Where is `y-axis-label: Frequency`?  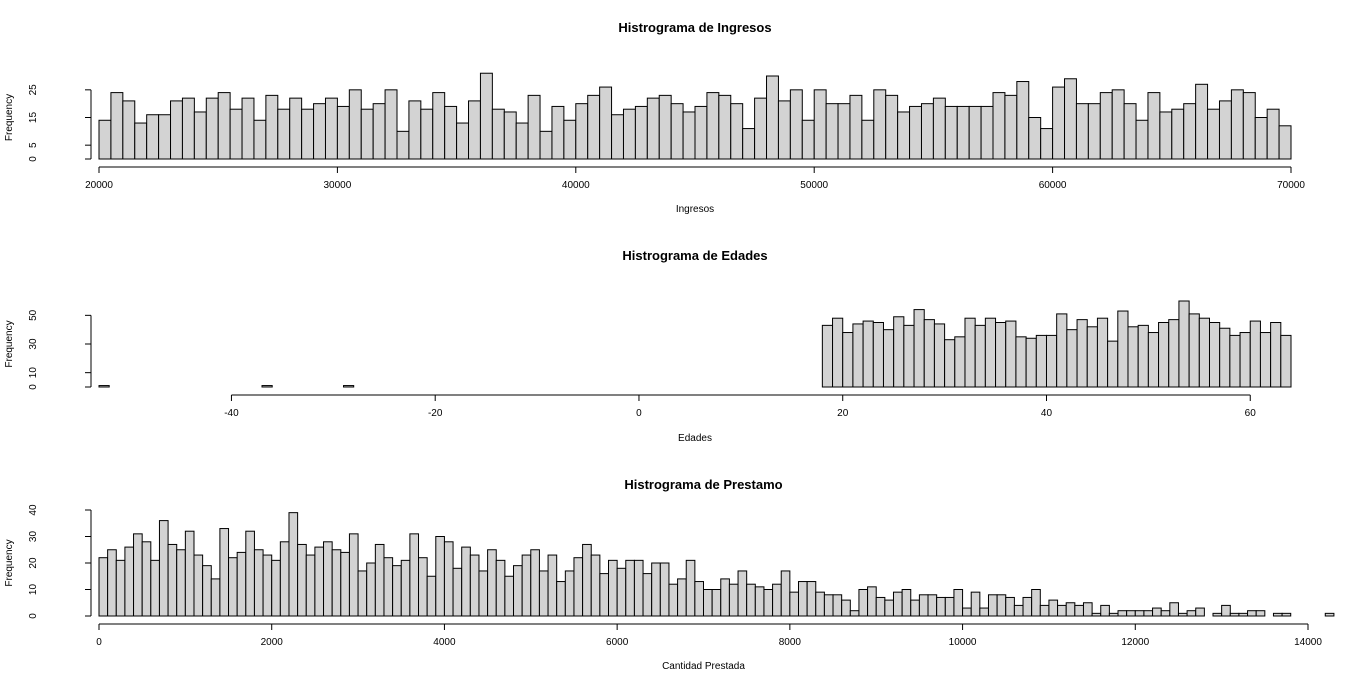
y-axis-label: Frequency is located at coordinates (9, 117).